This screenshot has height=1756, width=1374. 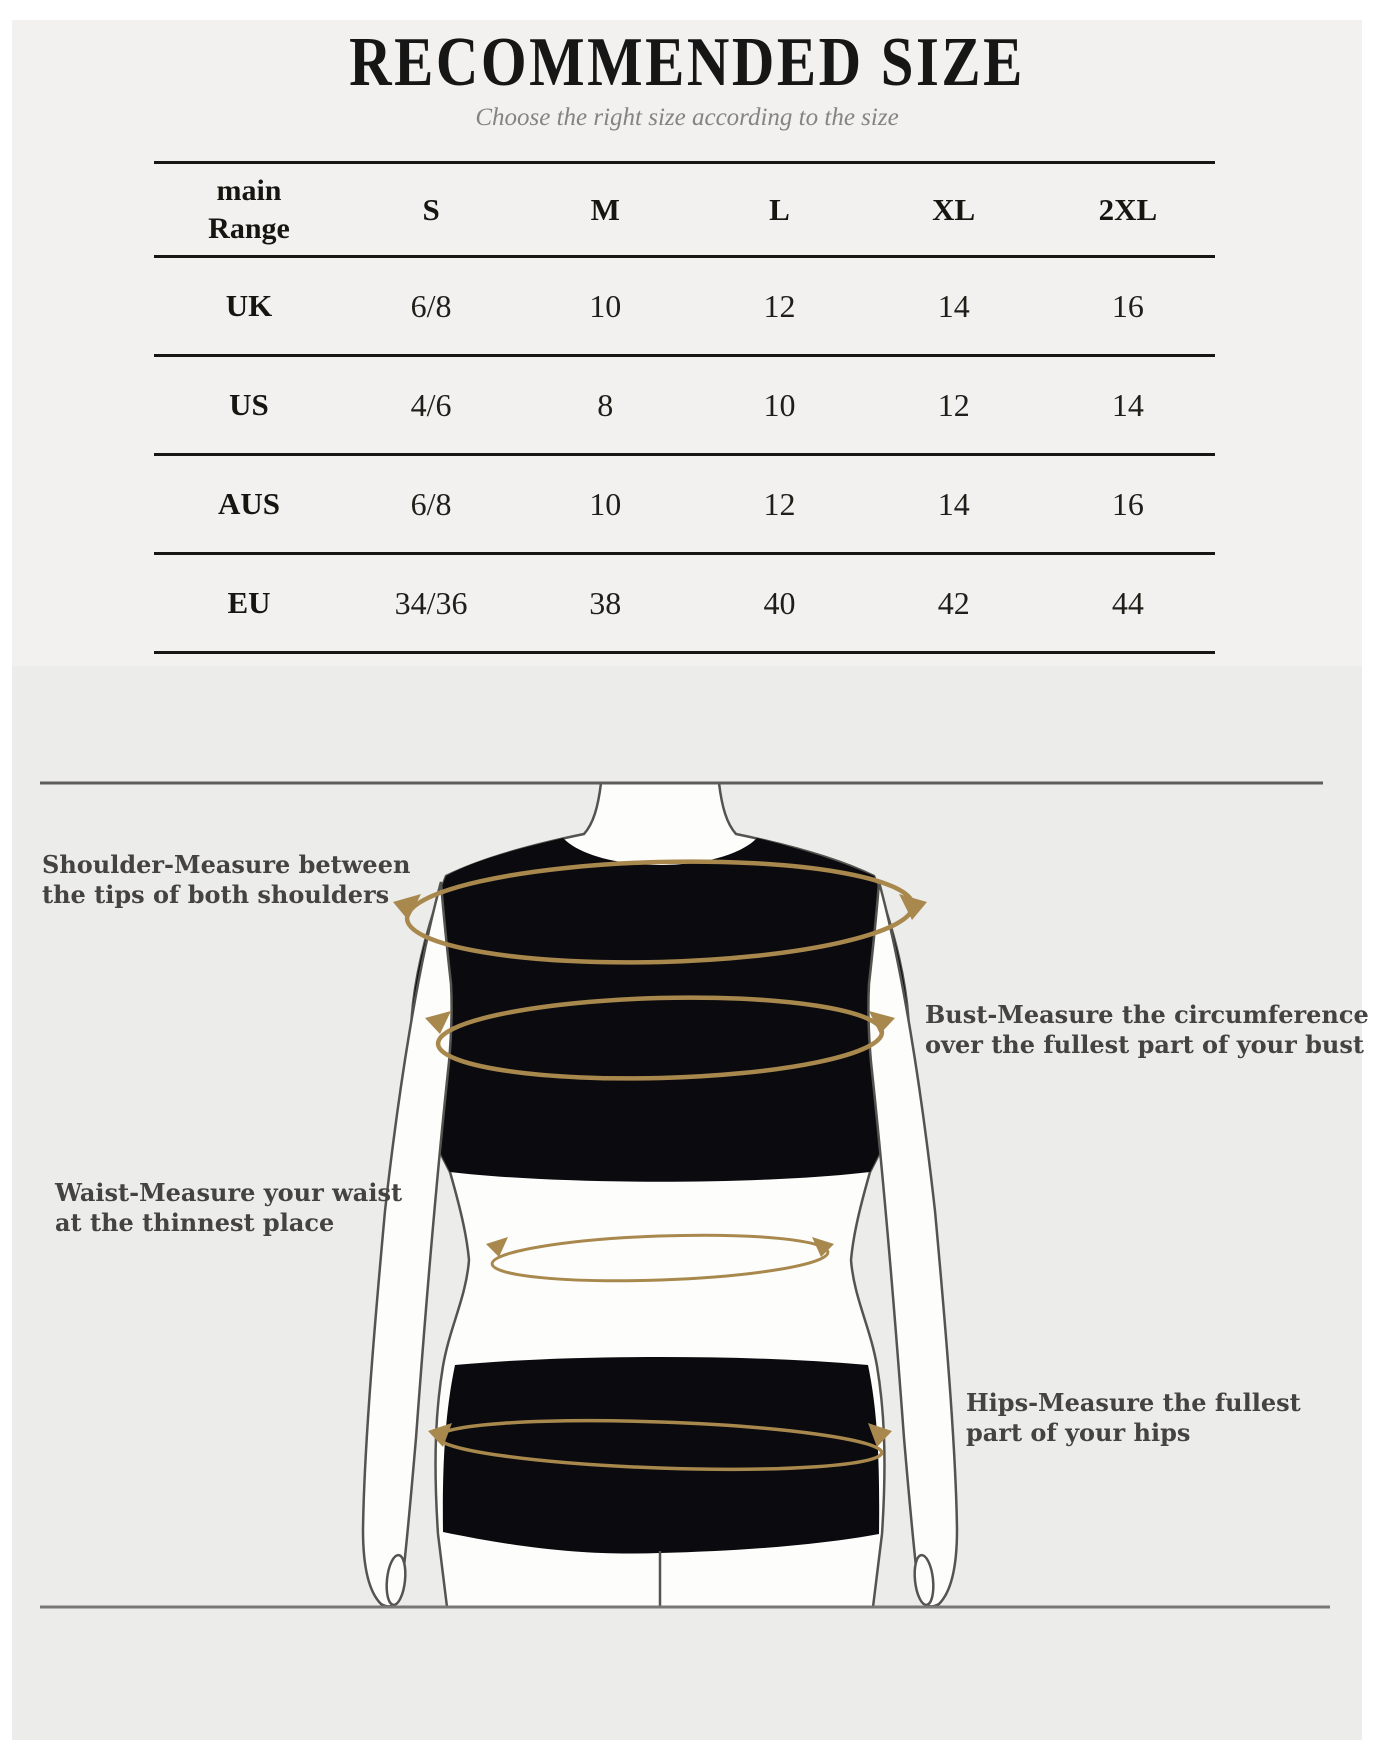 What do you see at coordinates (216, 894) in the screenshot?
I see `shoulder-annotation-line2: the tips of both shoulders` at bounding box center [216, 894].